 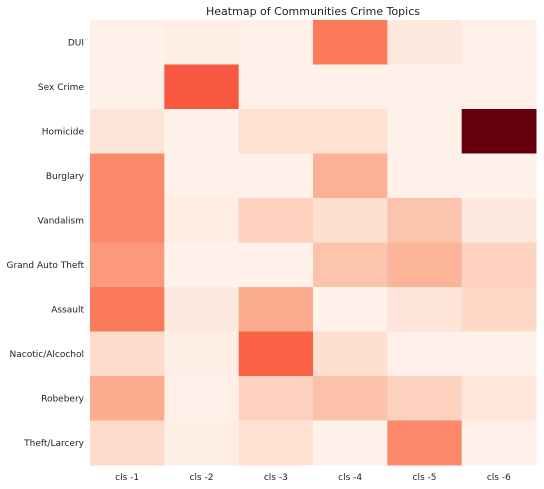 What do you see at coordinates (65, 177) in the screenshot?
I see `y-tick-label: Burglary` at bounding box center [65, 177].